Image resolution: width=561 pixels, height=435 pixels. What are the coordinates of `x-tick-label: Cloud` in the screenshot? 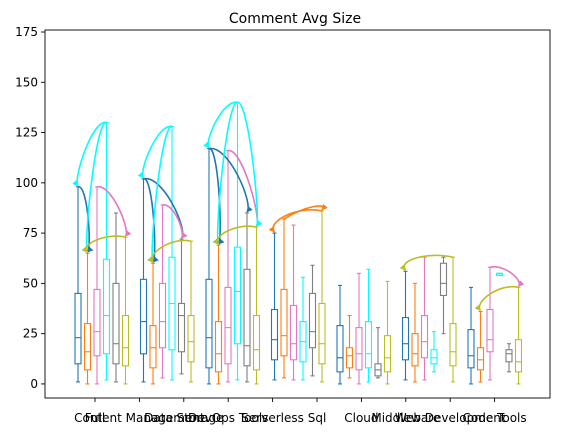 It's located at (361, 418).